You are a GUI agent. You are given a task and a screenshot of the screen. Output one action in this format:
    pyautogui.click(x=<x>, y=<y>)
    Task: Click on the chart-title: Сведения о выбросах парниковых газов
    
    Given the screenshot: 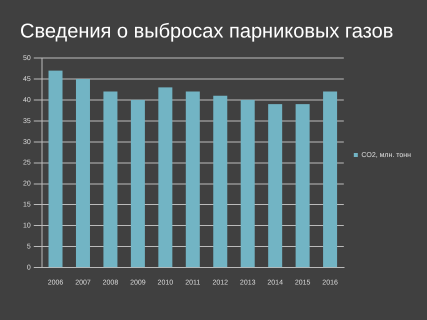 What is the action you would take?
    pyautogui.click(x=207, y=31)
    